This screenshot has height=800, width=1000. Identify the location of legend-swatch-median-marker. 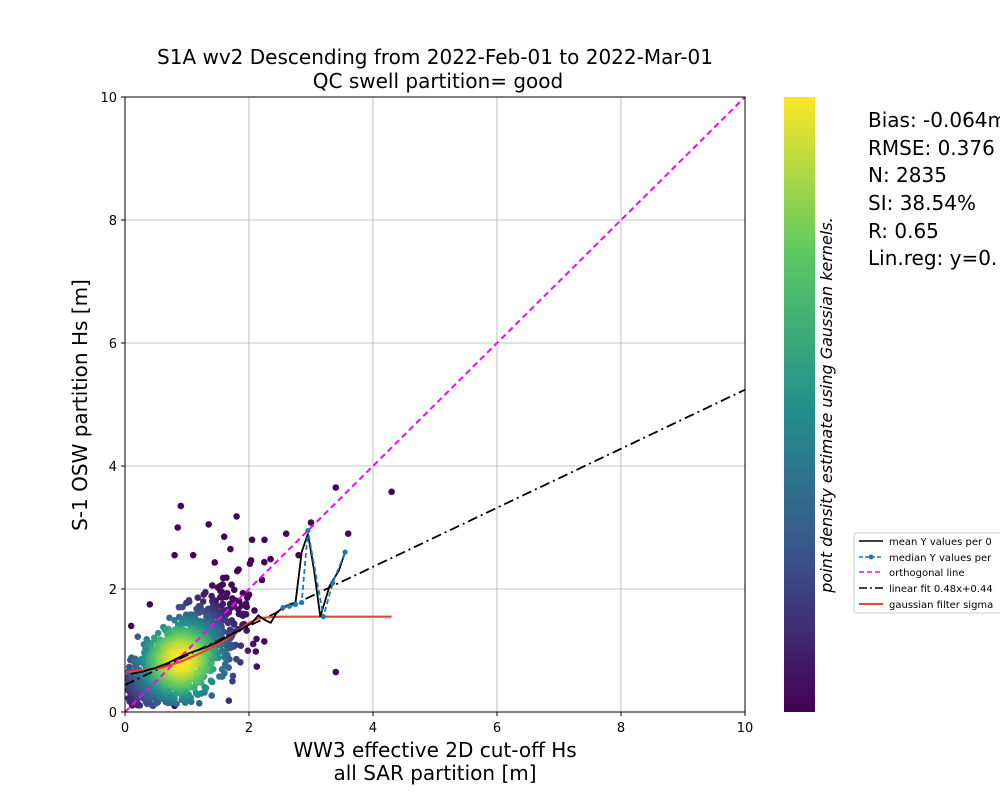
(871, 557).